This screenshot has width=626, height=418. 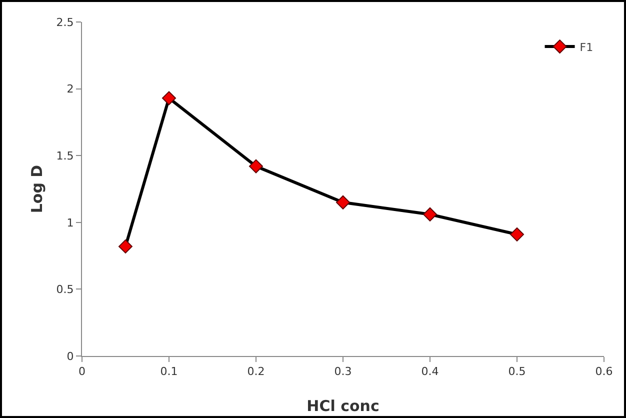 What do you see at coordinates (65, 22) in the screenshot?
I see `y-tick-label: 2.5` at bounding box center [65, 22].